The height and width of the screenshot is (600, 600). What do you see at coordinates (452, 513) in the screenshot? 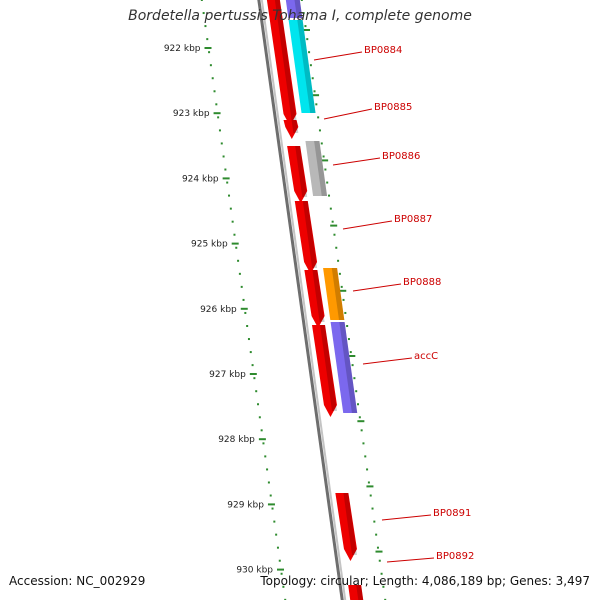
I see `gene-label: BP0891` at bounding box center [452, 513].